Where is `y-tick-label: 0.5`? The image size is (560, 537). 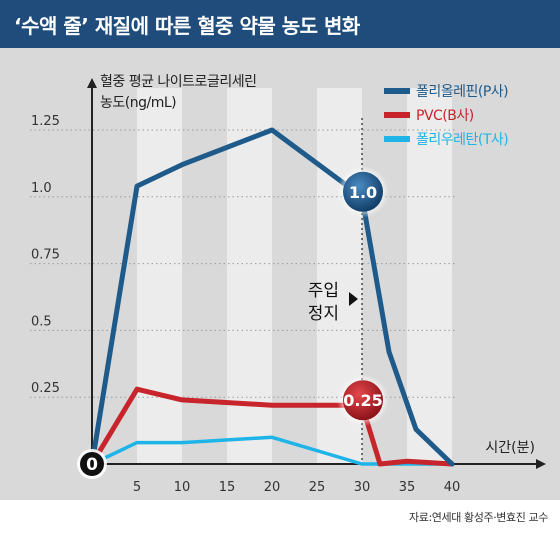
y-tick-label: 0.5 is located at coordinates (41, 321).